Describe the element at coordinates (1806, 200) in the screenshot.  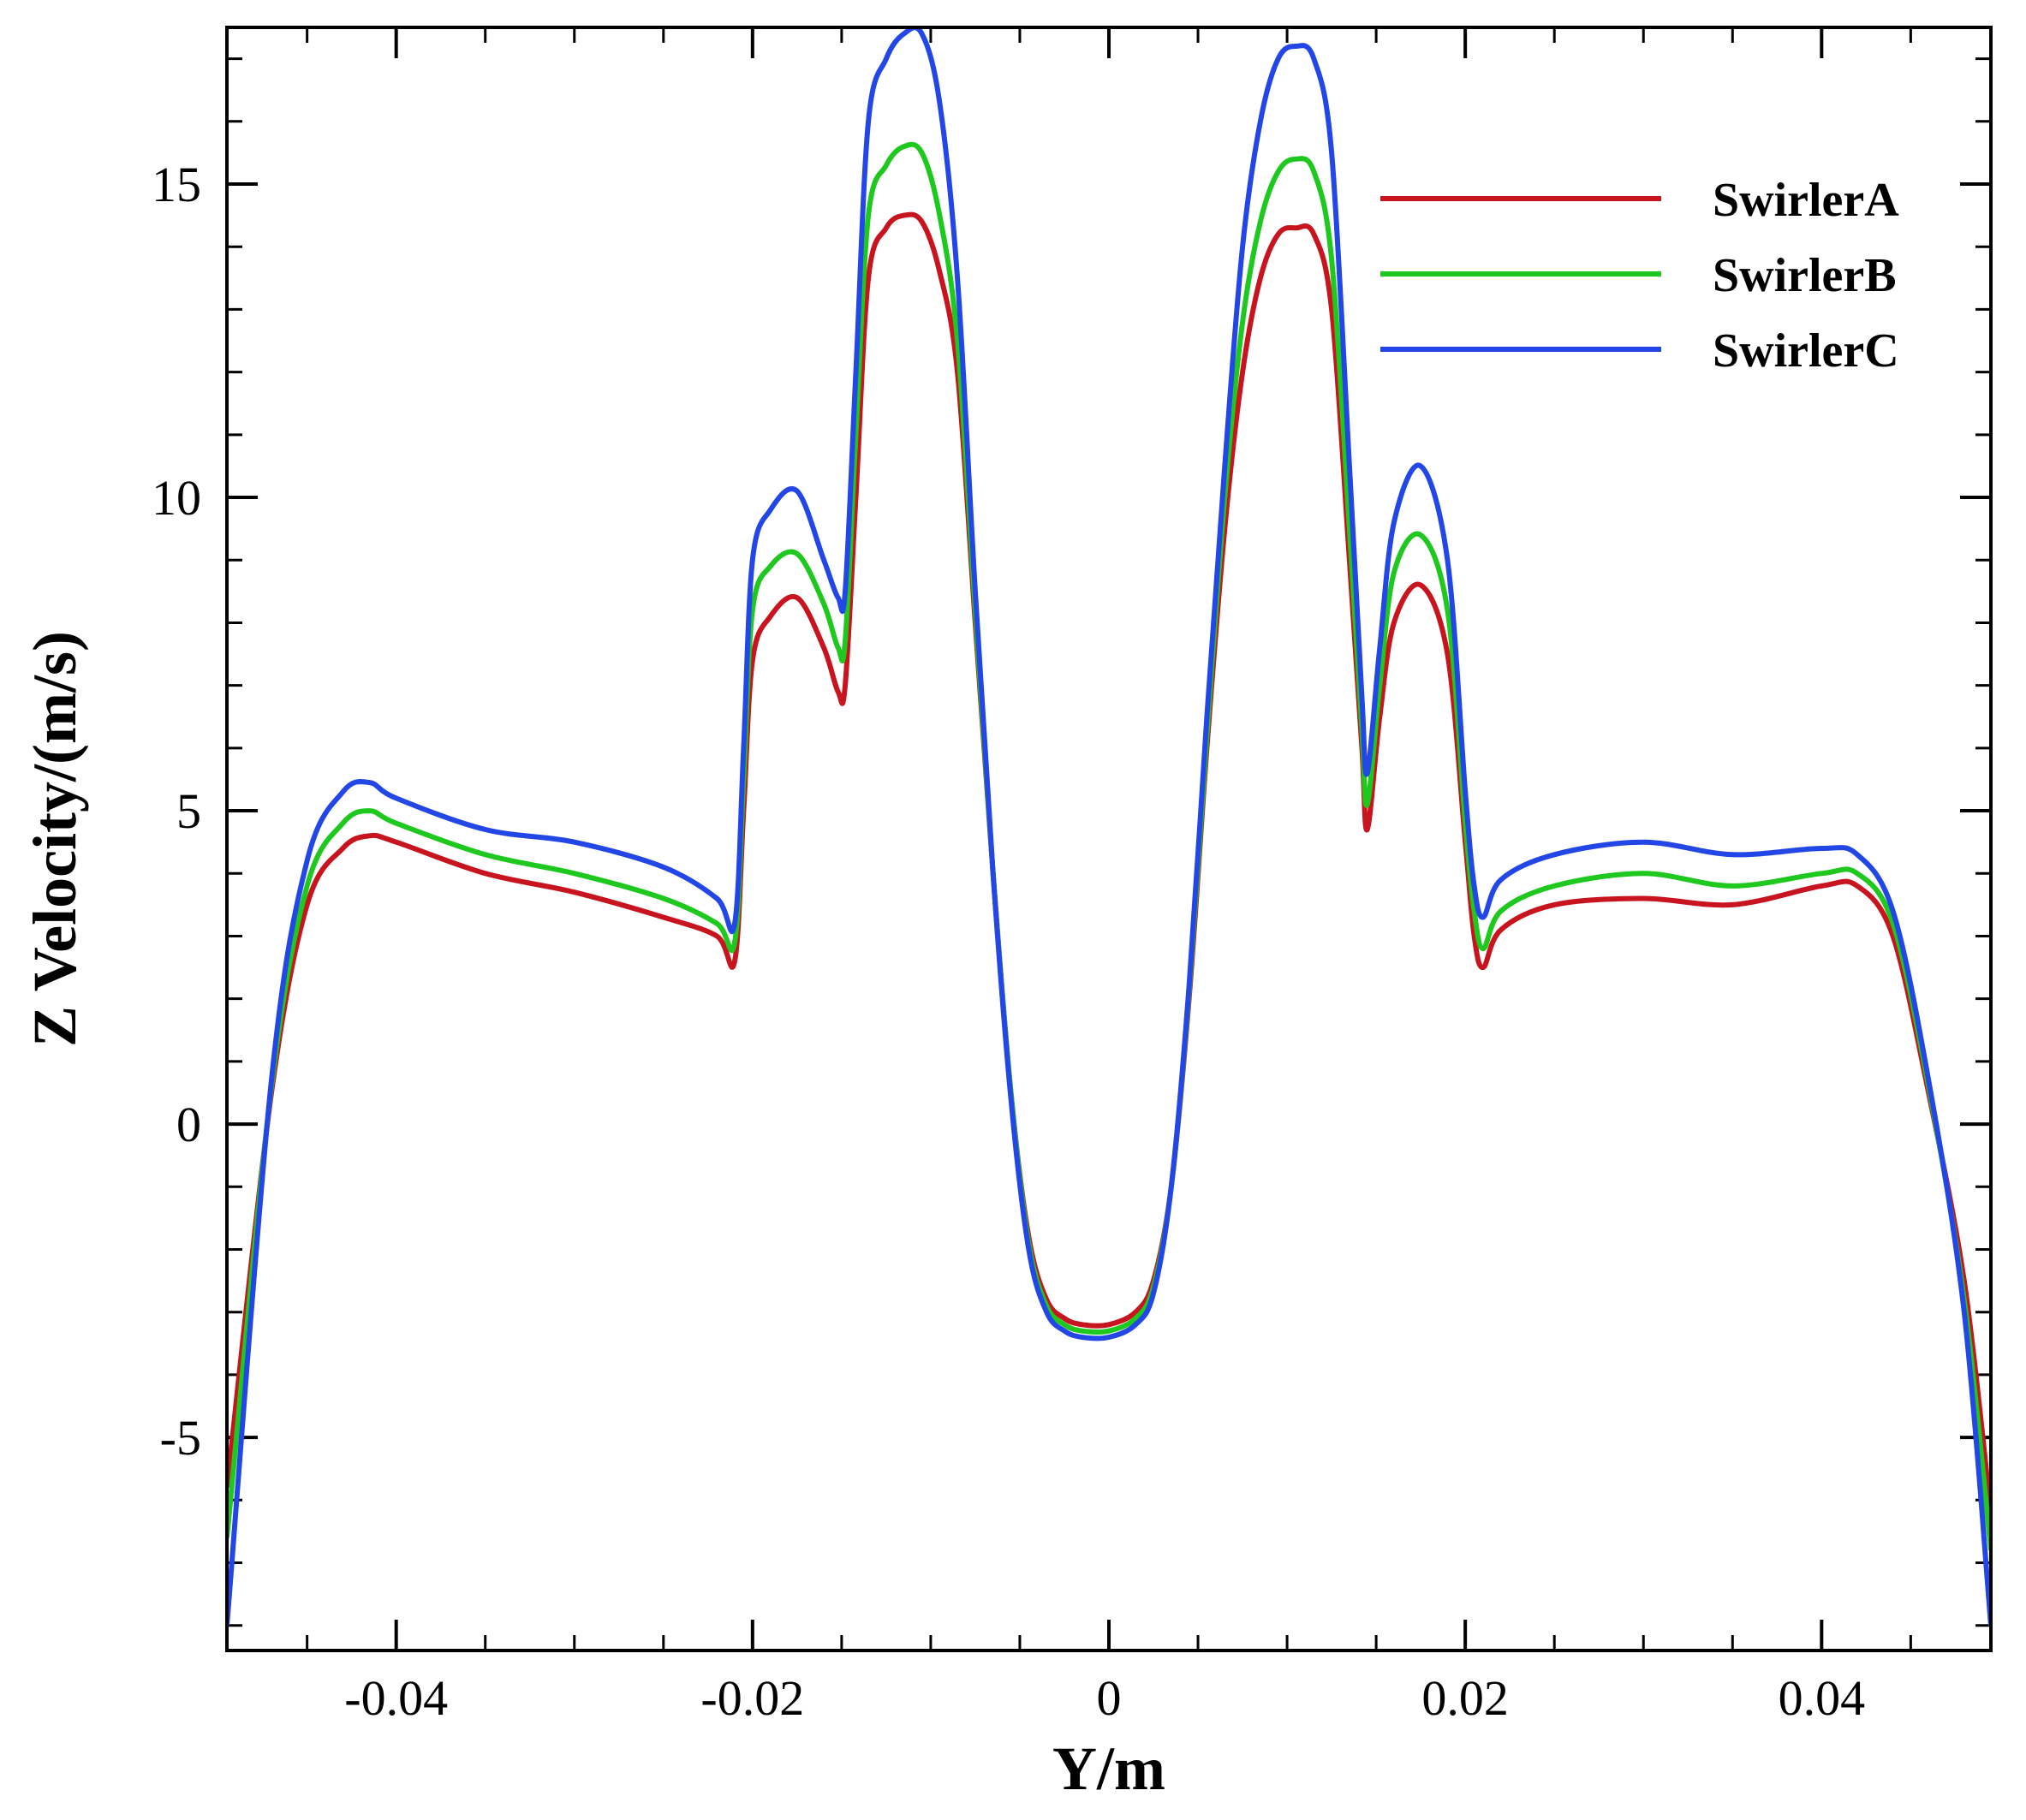
I see `legend-label-swirlera: SwirlerA` at that location.